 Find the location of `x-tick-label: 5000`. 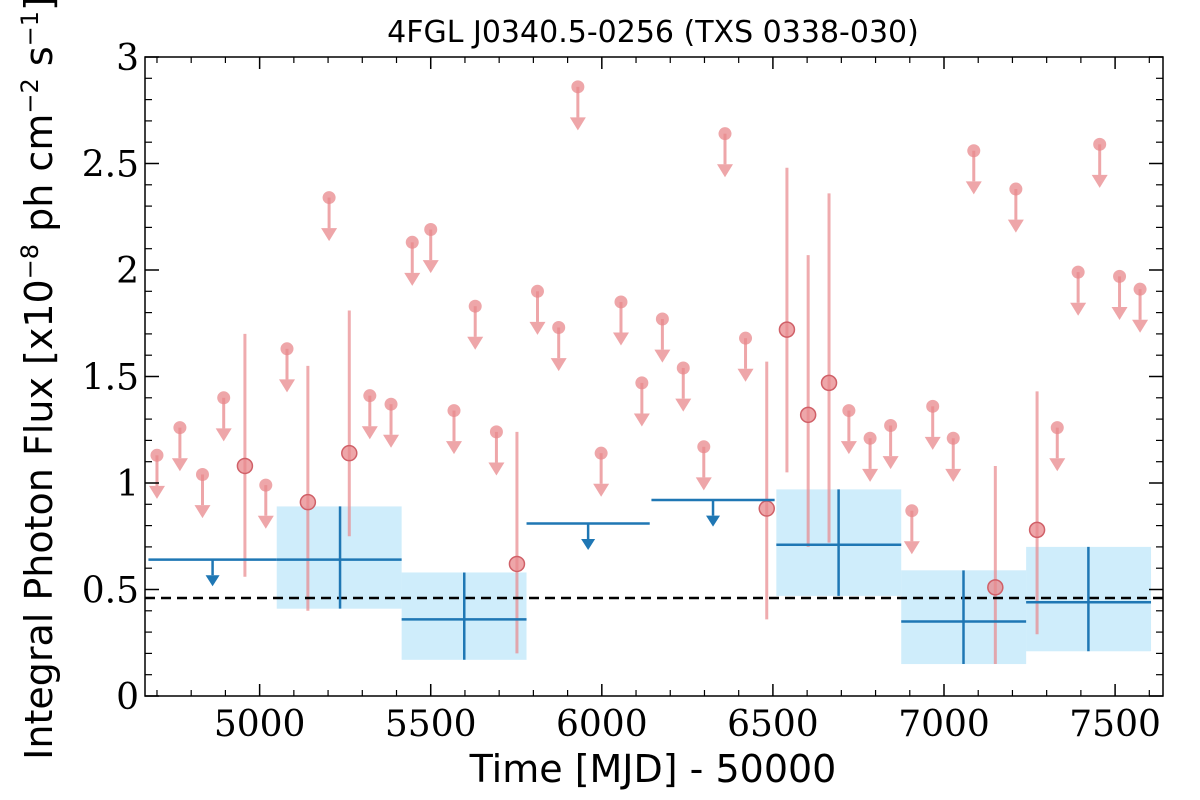

x-tick-label: 5000 is located at coordinates (260, 724).